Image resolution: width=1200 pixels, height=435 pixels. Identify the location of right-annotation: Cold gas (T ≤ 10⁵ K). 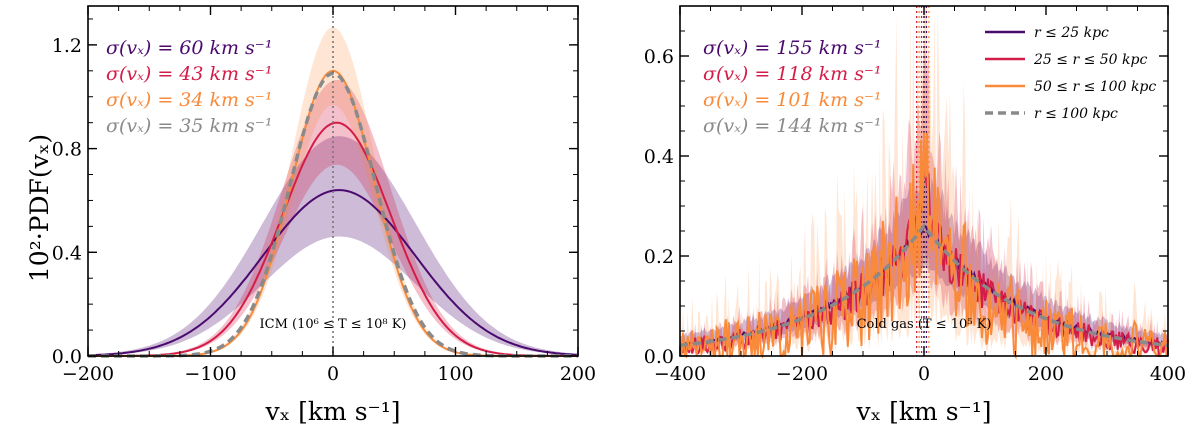
(924, 324).